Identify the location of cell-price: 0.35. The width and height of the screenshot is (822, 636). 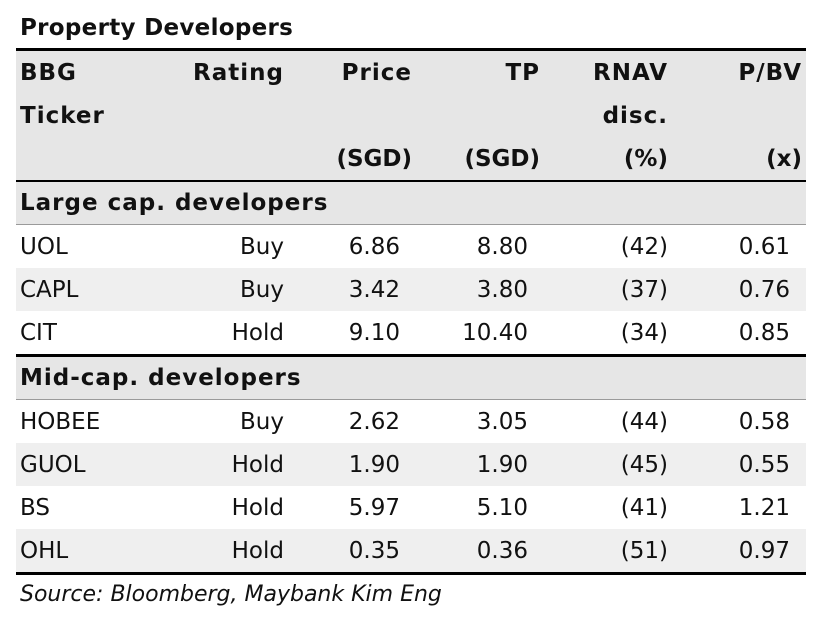
(352, 552).